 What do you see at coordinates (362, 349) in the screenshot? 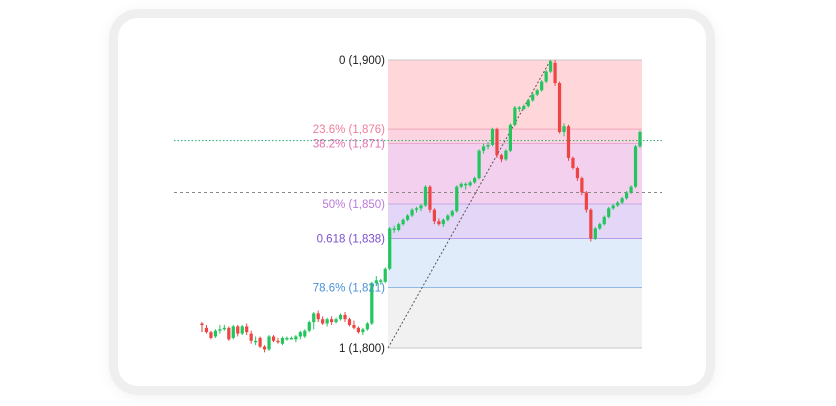
I see `fib-level-label: 1 (1,800)` at bounding box center [362, 349].